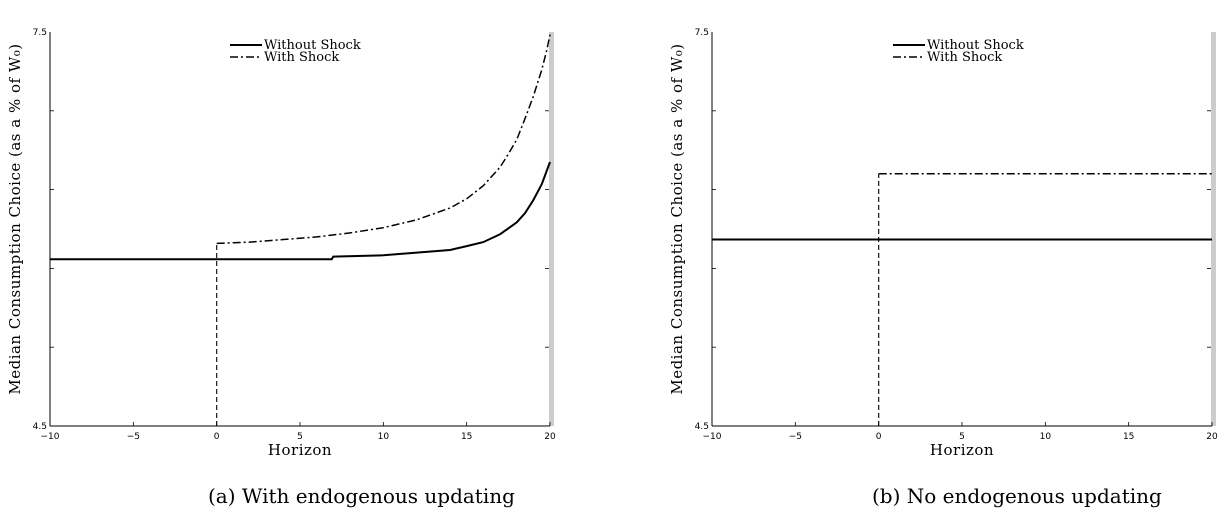 This screenshot has width=1226, height=527. Describe the element at coordinates (361, 496) in the screenshot. I see `panel-caption: (a) With endogenous updating` at that location.